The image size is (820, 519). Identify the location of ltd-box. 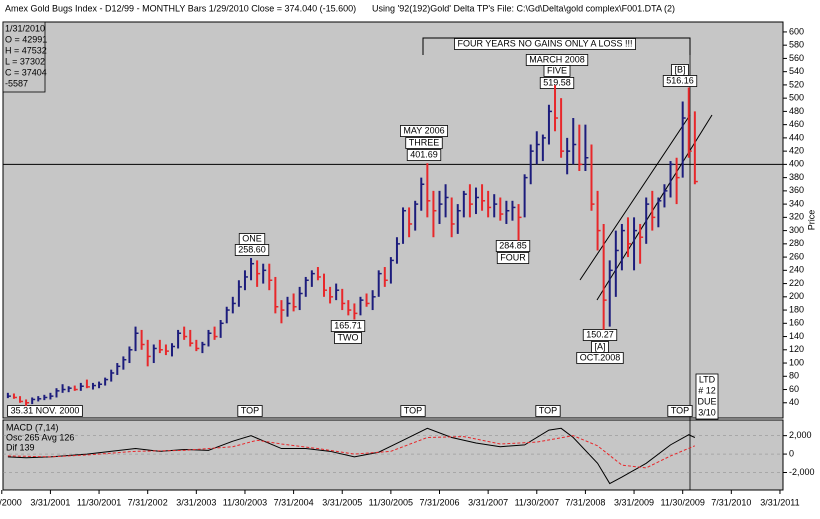
(707, 396).